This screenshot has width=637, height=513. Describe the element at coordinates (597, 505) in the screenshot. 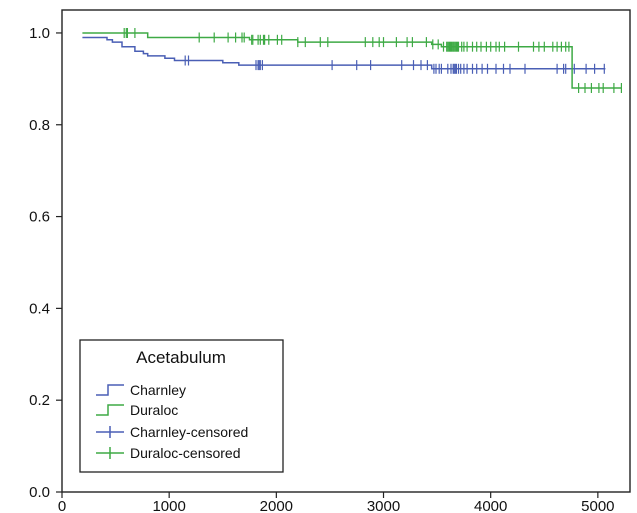

I see `x-tick-label: 5000` at that location.